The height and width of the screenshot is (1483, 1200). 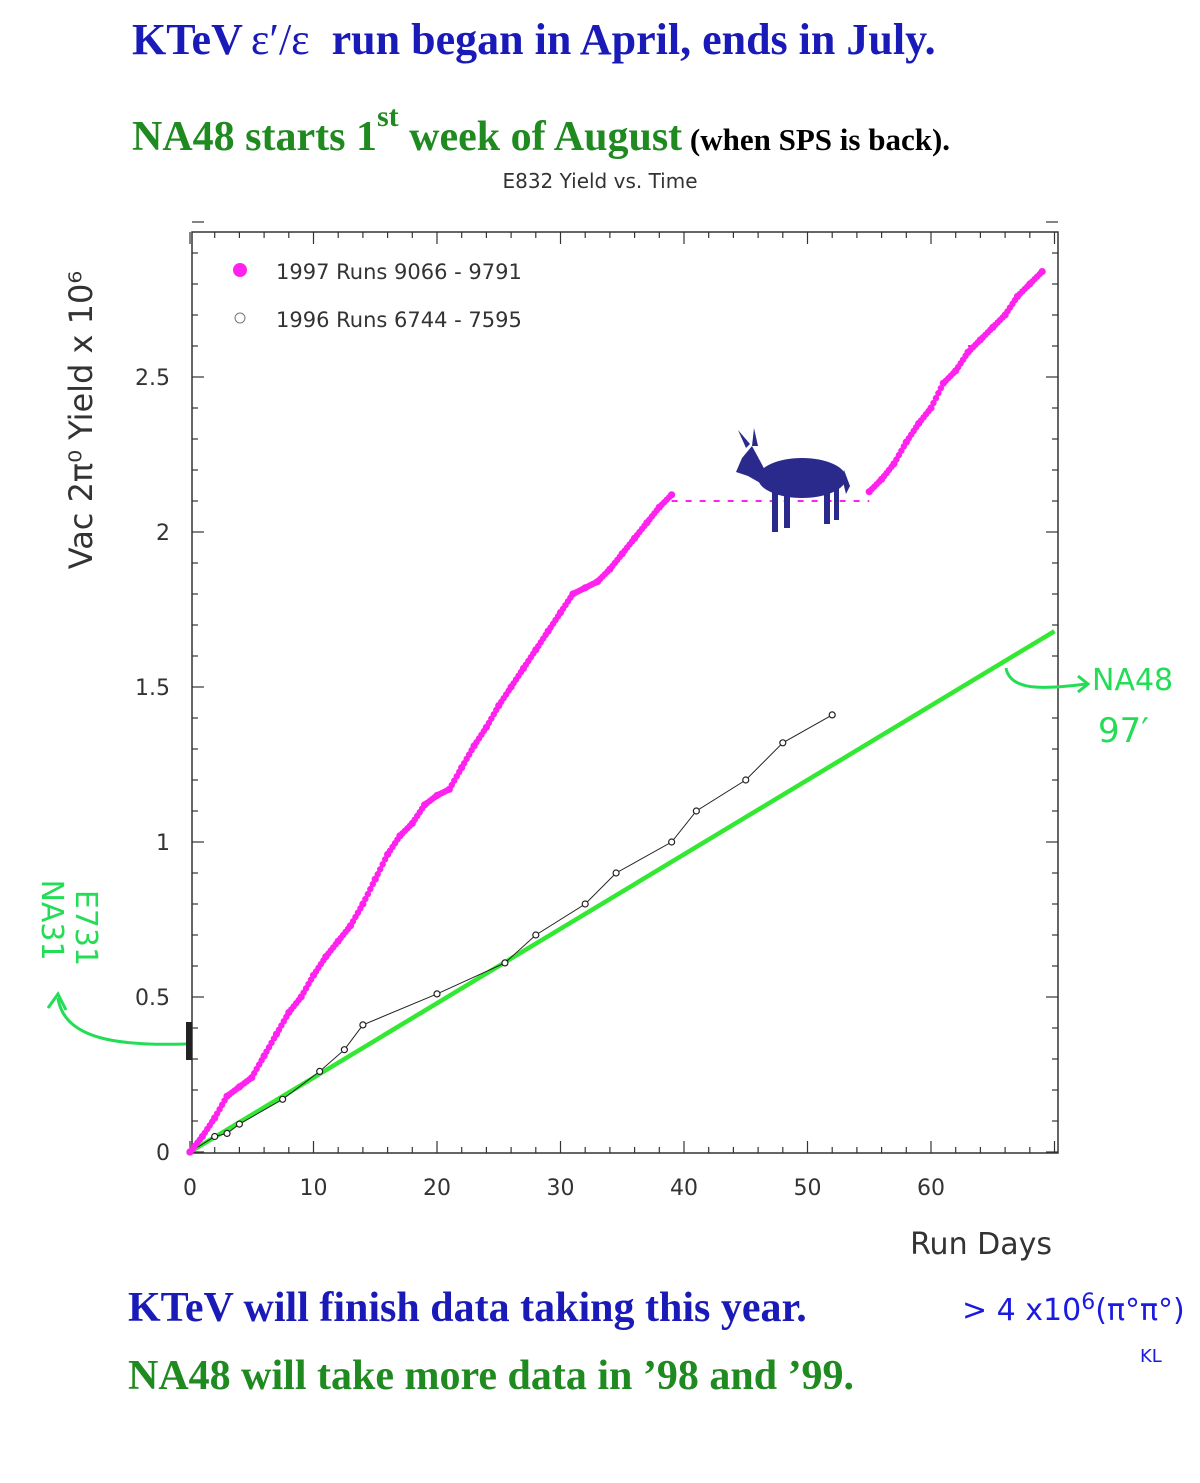 I want to click on kaon-mode-text: (π°π°), so click(x=1140, y=1310).